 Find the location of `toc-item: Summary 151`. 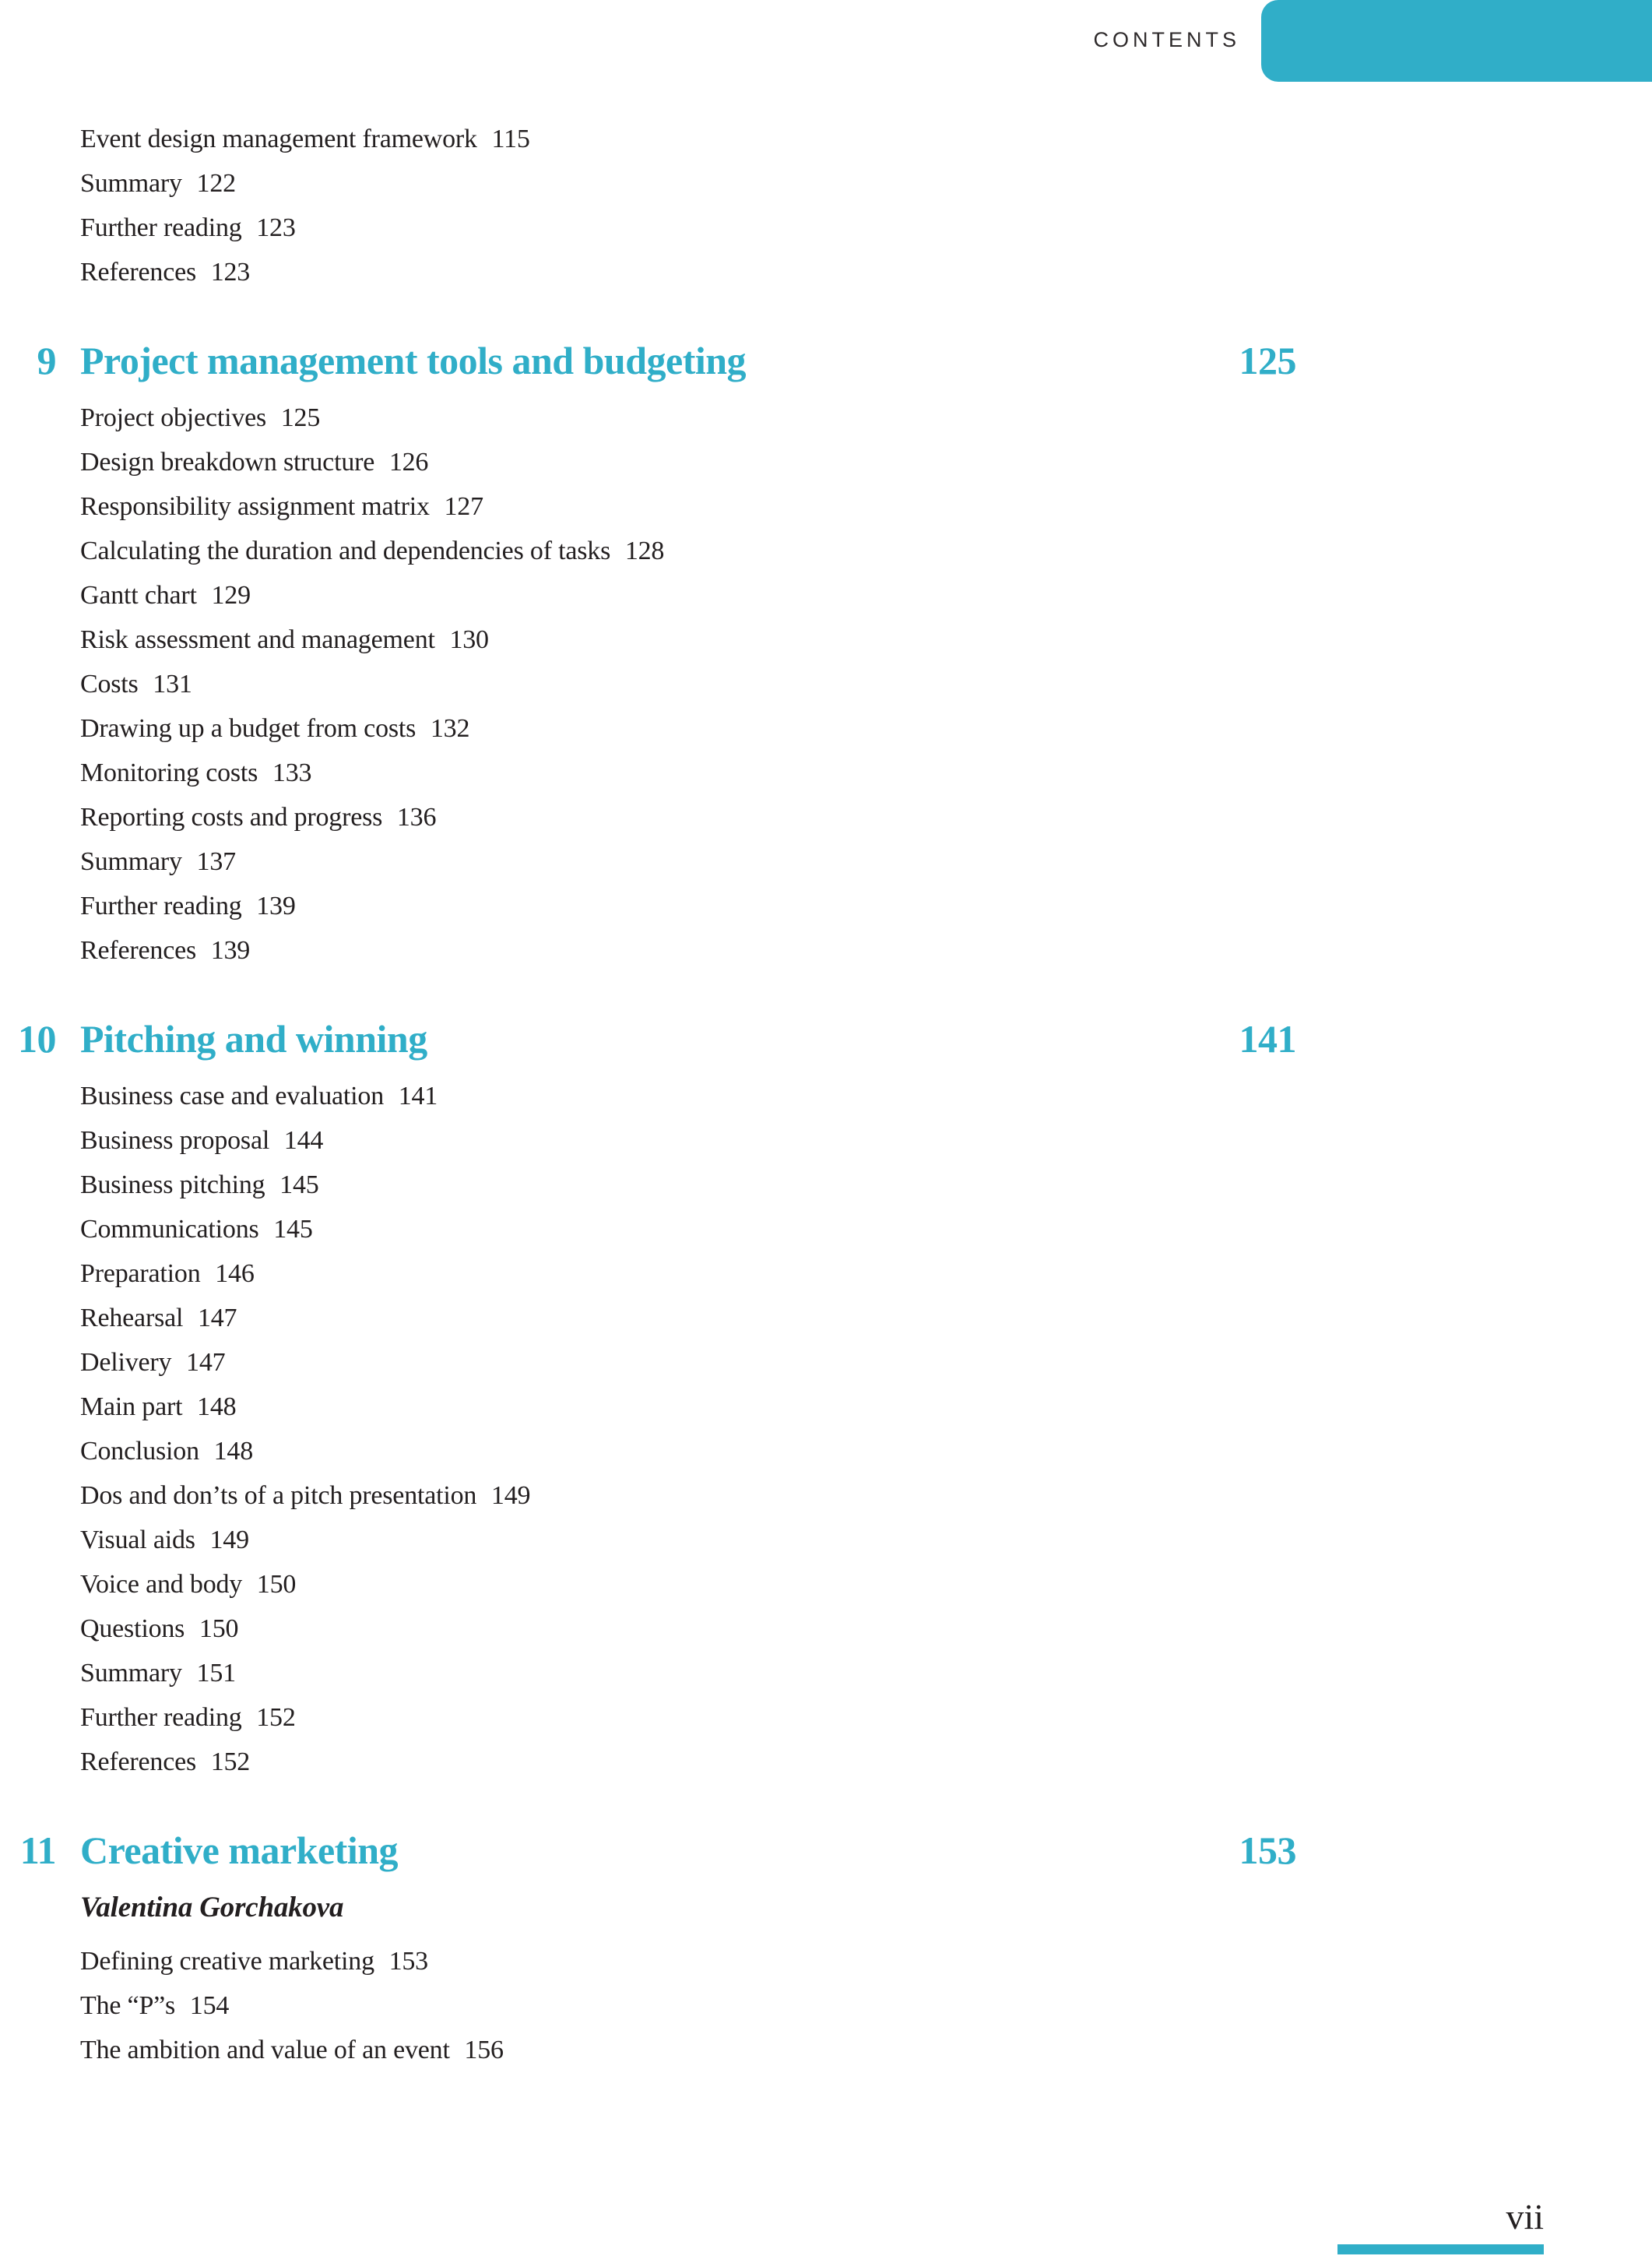

toc-item: Summary 151 is located at coordinates (648, 1673).